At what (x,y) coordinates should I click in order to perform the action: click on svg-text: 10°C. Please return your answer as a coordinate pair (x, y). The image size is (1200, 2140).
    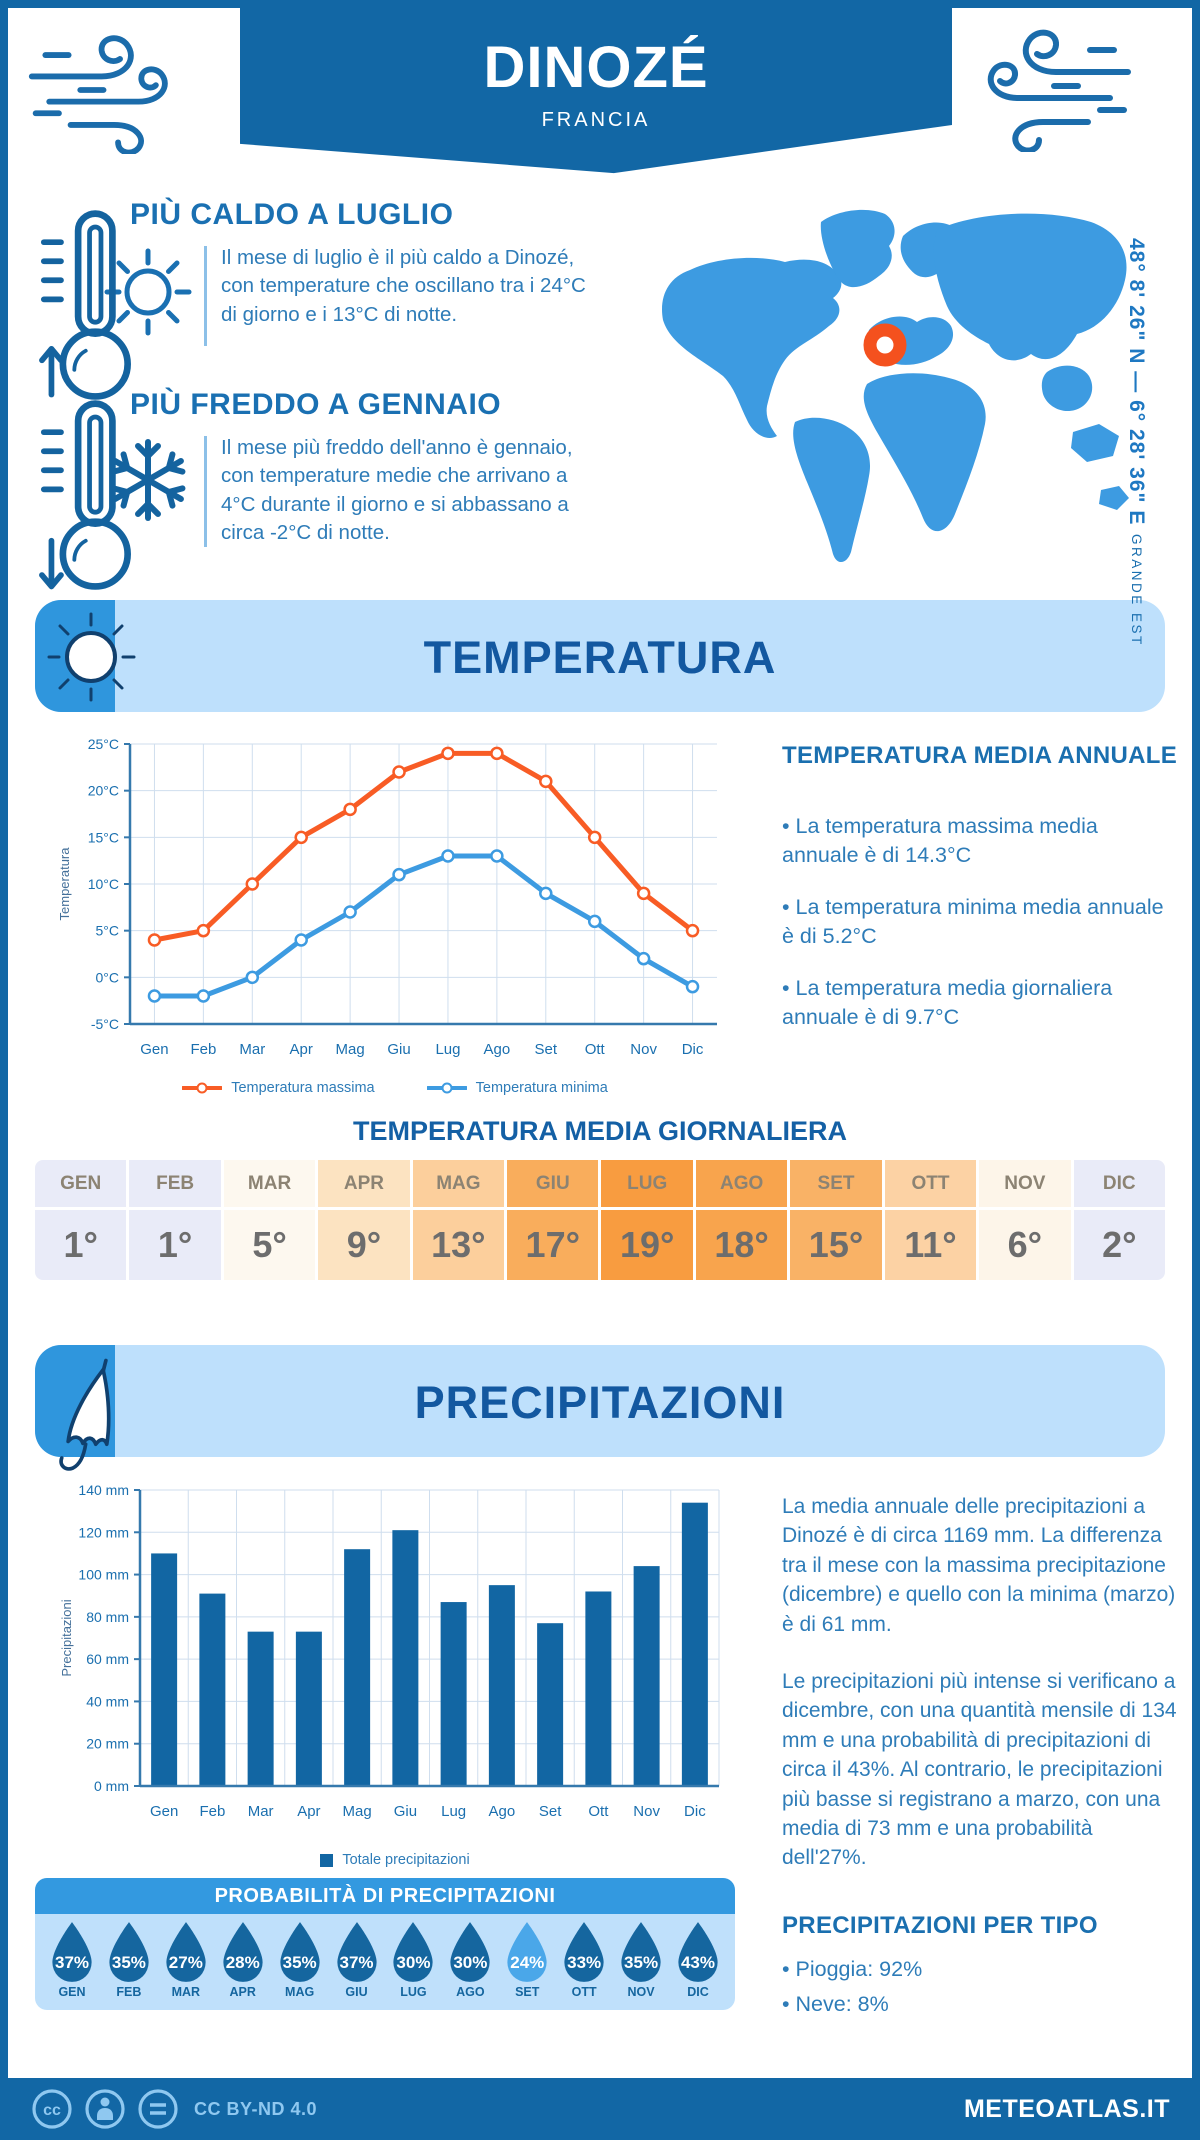
    Looking at the image, I should click on (103, 884).